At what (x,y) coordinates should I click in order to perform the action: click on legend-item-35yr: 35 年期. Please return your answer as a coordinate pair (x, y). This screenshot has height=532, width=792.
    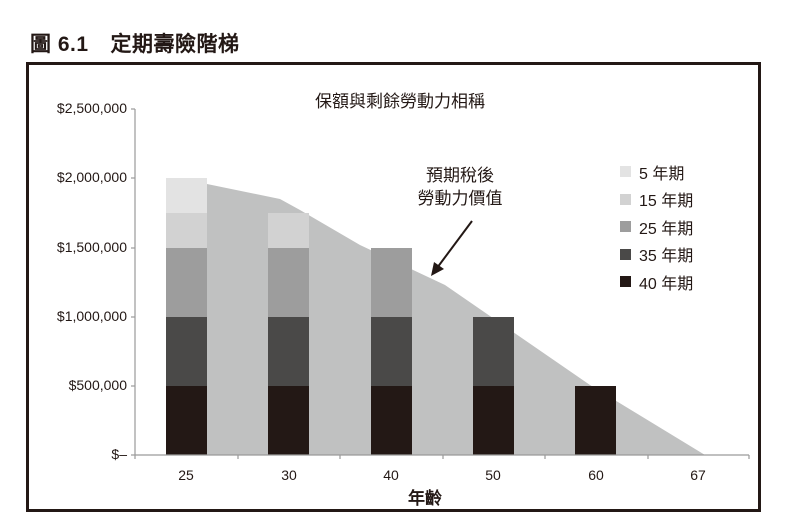
    Looking at the image, I should click on (656, 255).